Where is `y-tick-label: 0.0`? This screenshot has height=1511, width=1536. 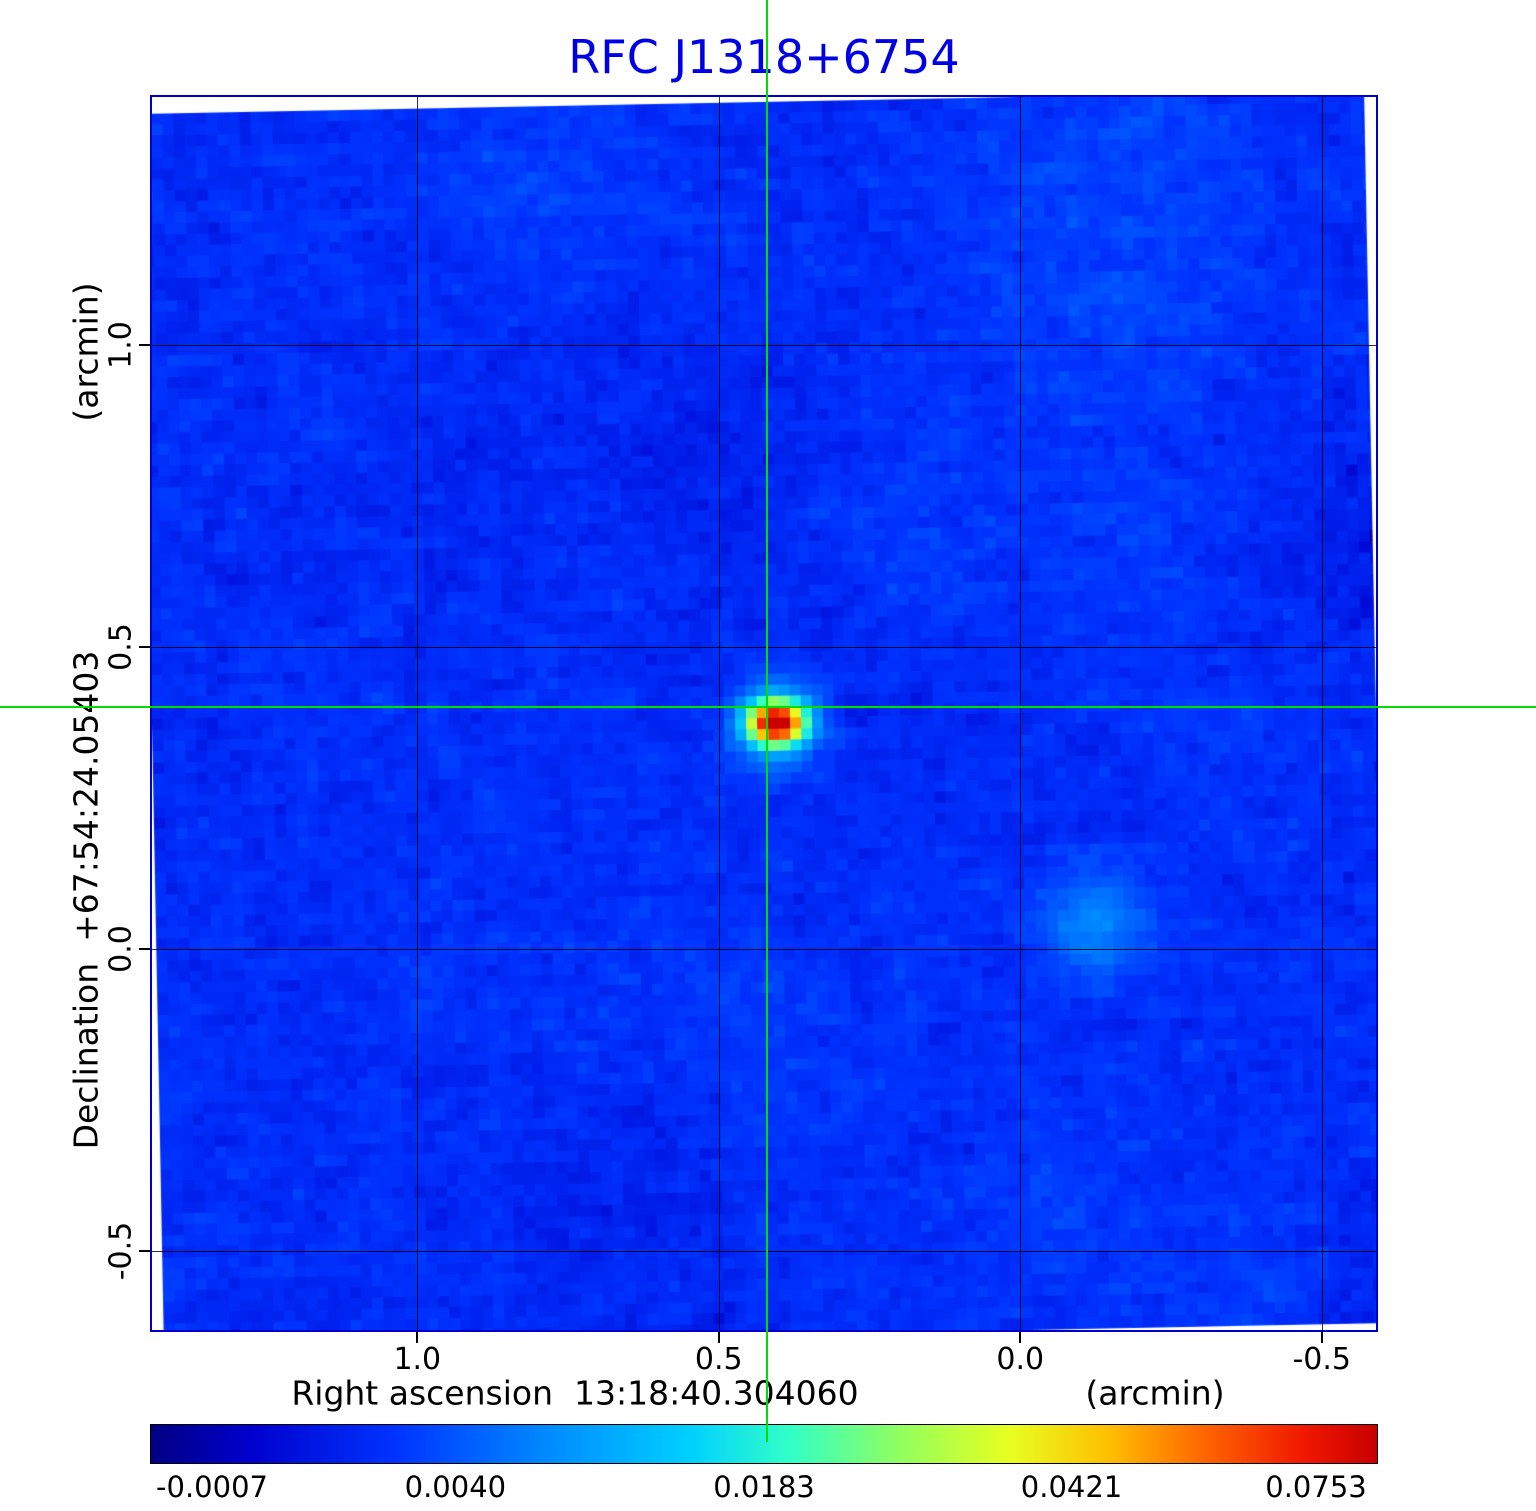
y-tick-label: 0.0 is located at coordinates (121, 949).